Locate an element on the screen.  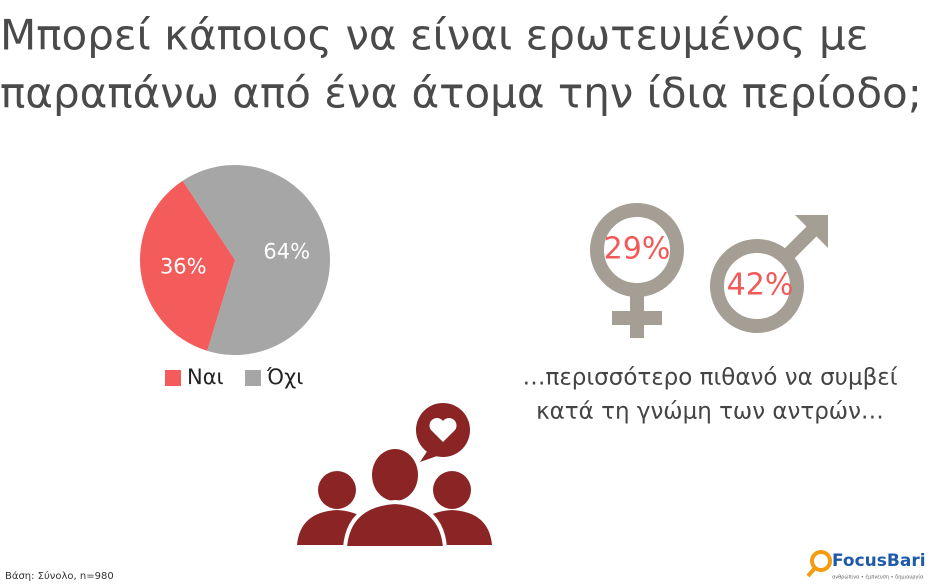
female-icon is located at coordinates (637, 270).